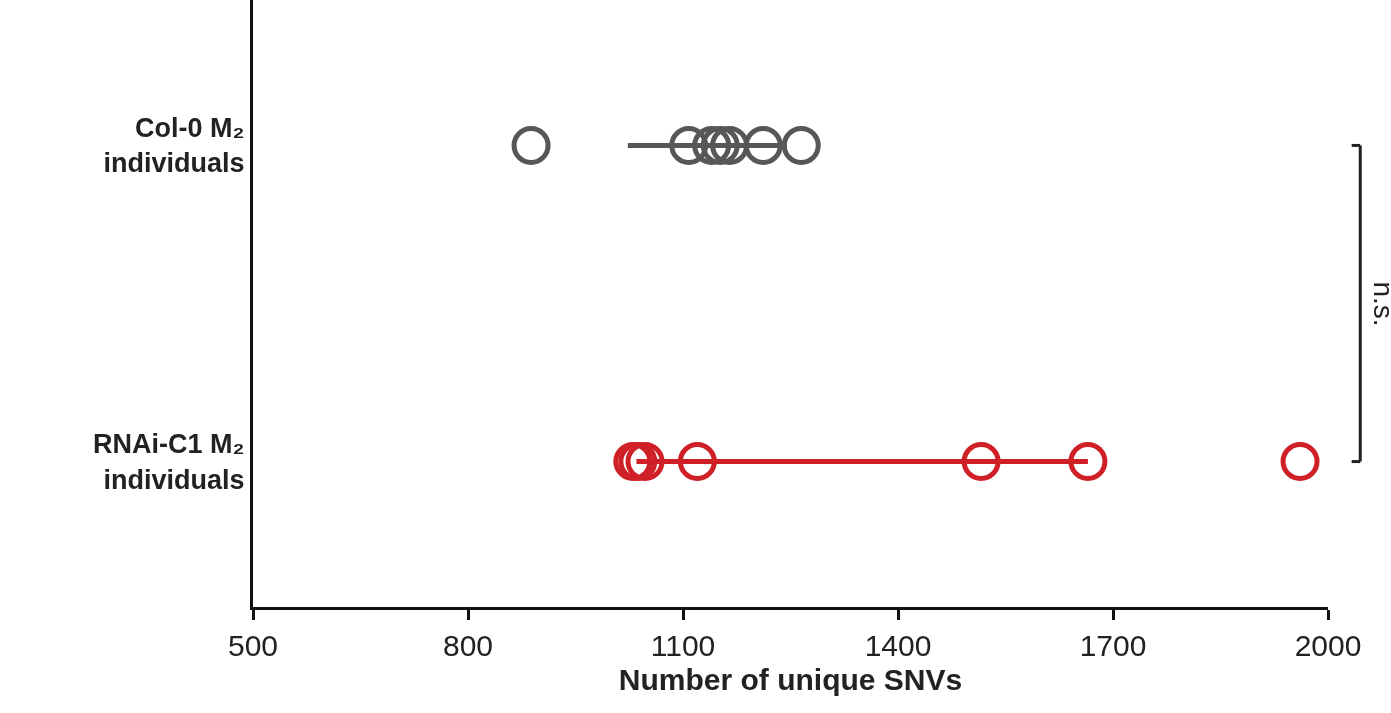 The image size is (1391, 713). I want to click on y-tick-label: RNAi-C1 M₂ individuals, so click(169, 462).